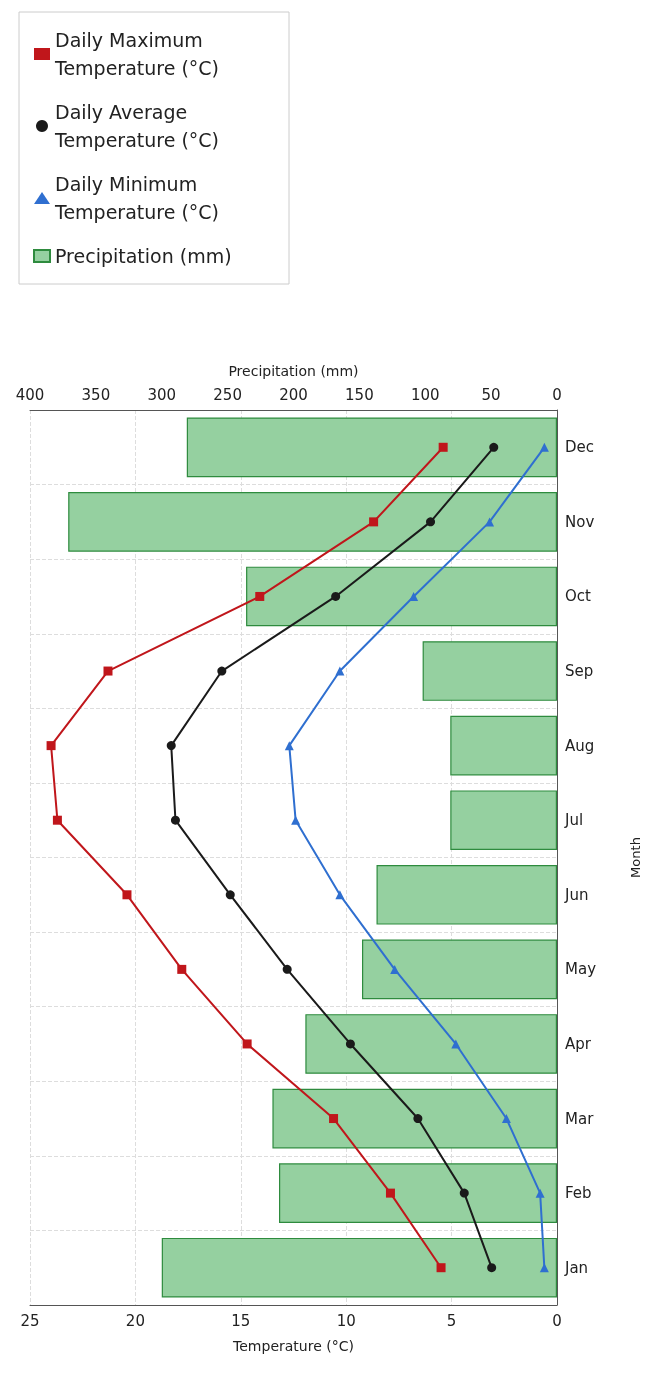 Image resolution: width=670 pixels, height=1373 pixels. I want to click on x-tick-label: 25, so click(30, 1320).